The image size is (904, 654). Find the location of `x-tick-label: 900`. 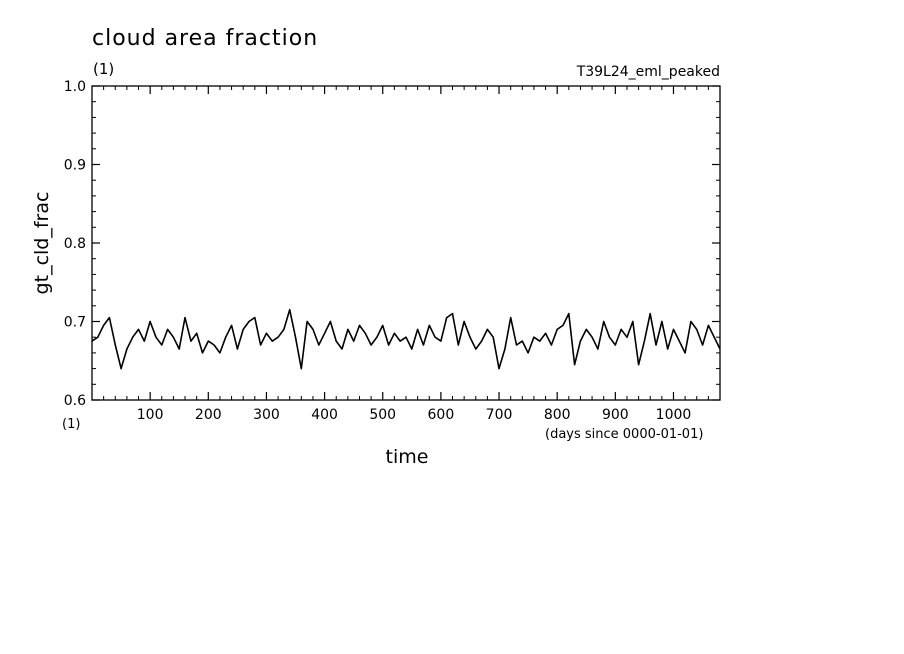

x-tick-label: 900 is located at coordinates (615, 415).